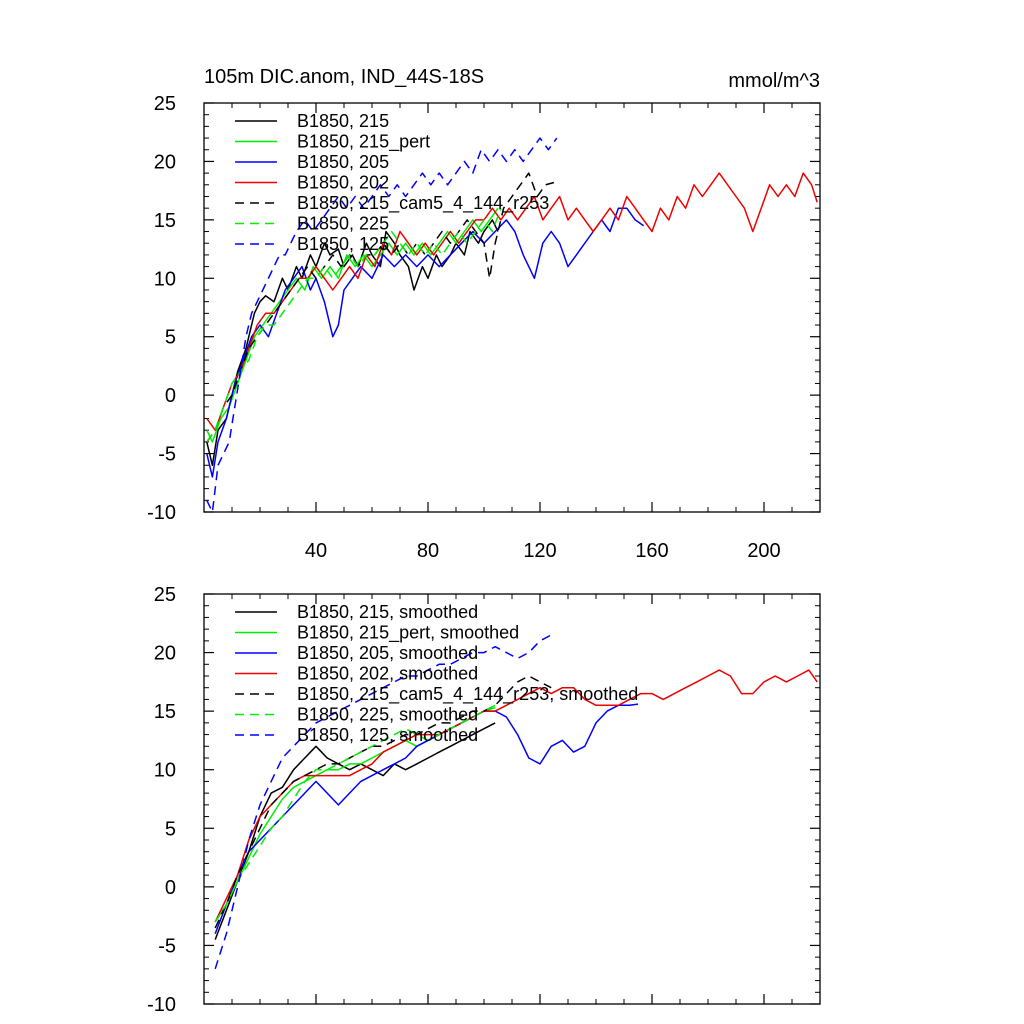 The width and height of the screenshot is (1024, 1024). What do you see at coordinates (363, 142) in the screenshot?
I see `legend-label: B1850, 215_pert` at bounding box center [363, 142].